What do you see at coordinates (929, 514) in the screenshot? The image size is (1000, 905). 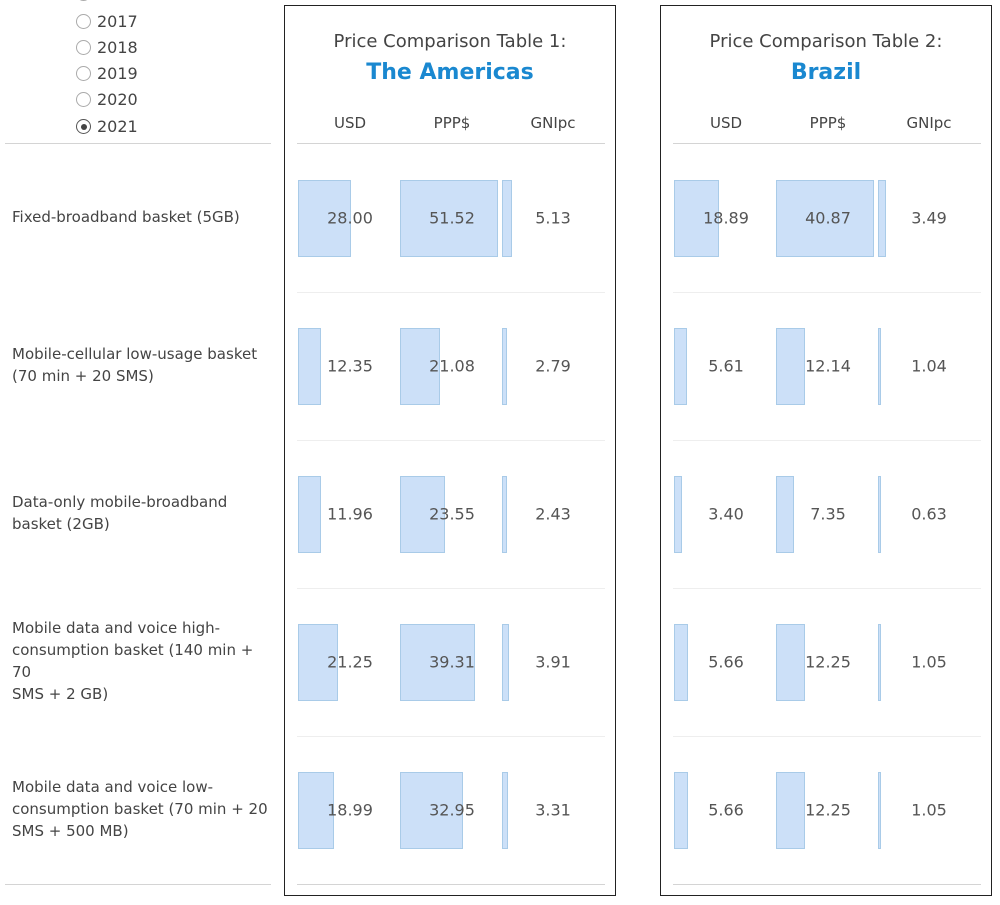 I see `value-gnipc: 0.63` at bounding box center [929, 514].